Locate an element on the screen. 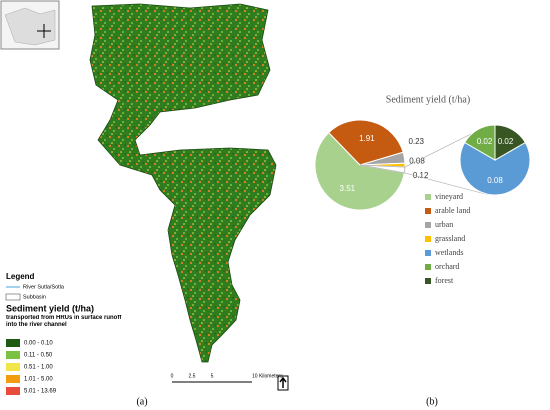  scale-label: 5 is located at coordinates (212, 376).